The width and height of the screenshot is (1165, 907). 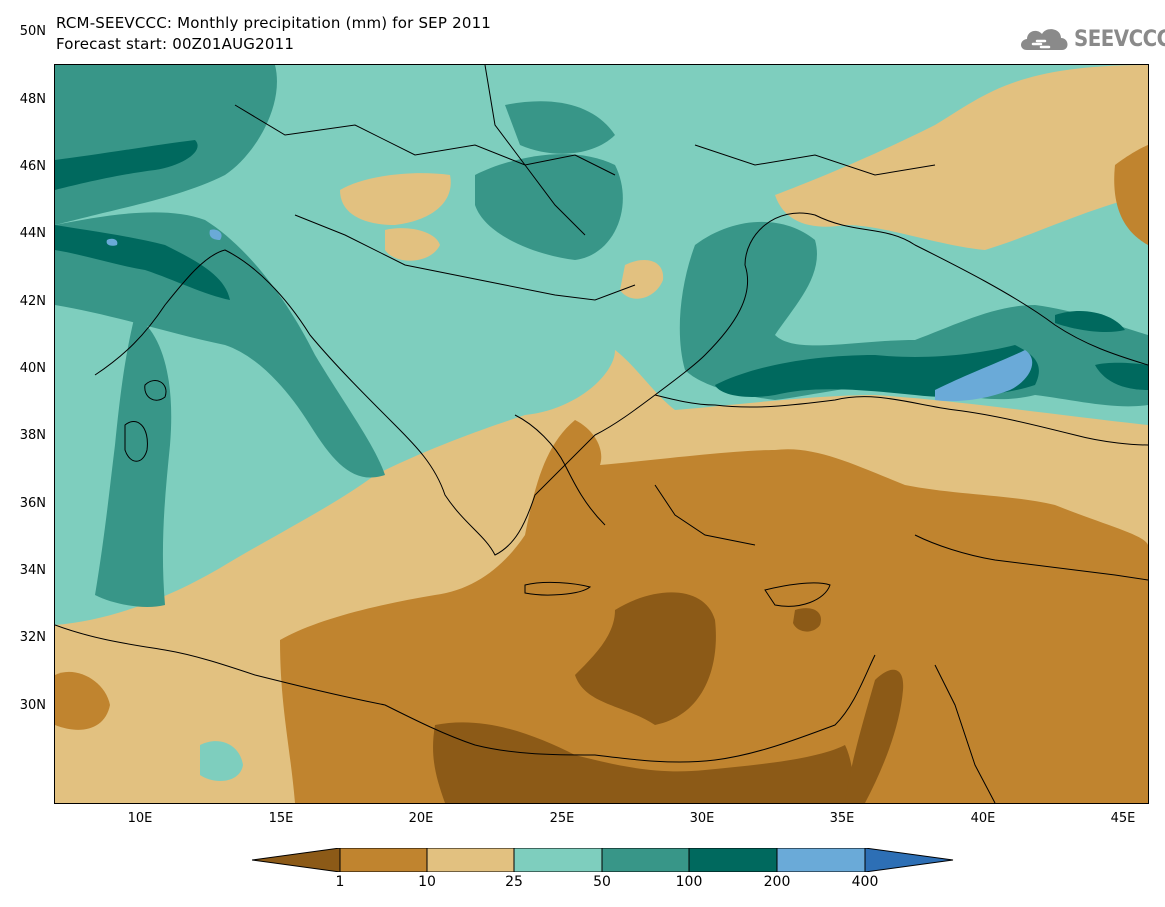 I want to click on colorbar-label: 25, so click(x=514, y=882).